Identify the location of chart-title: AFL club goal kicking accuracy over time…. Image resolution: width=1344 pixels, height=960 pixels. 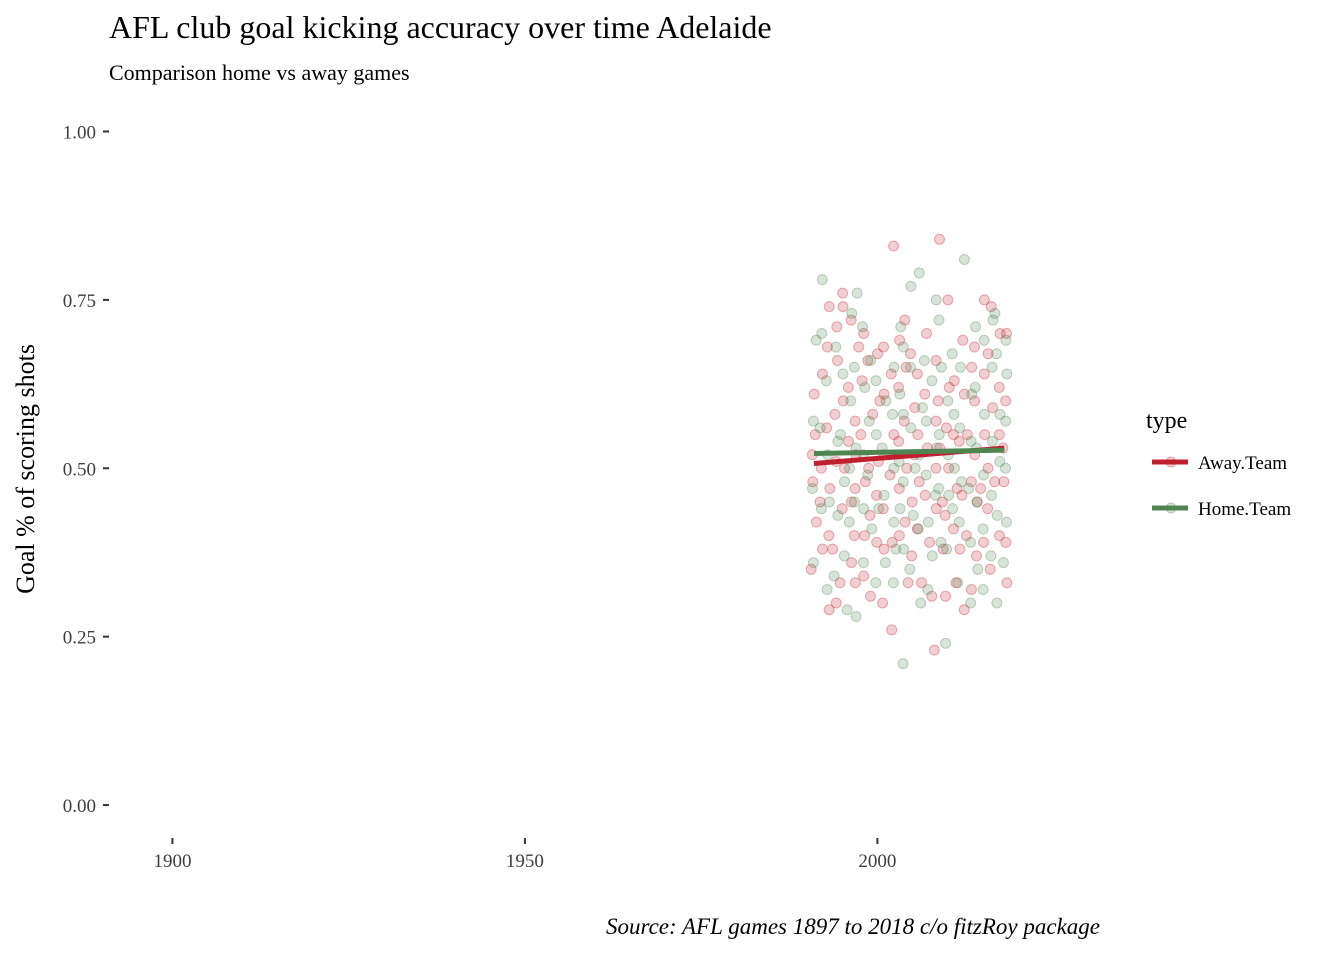
(440, 27).